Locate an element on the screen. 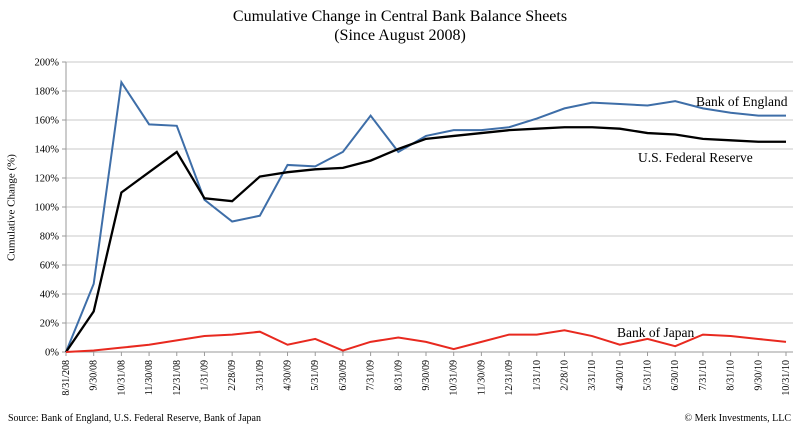 This screenshot has width=800, height=433. x-tick-label: 9/30/10 is located at coordinates (758, 375).